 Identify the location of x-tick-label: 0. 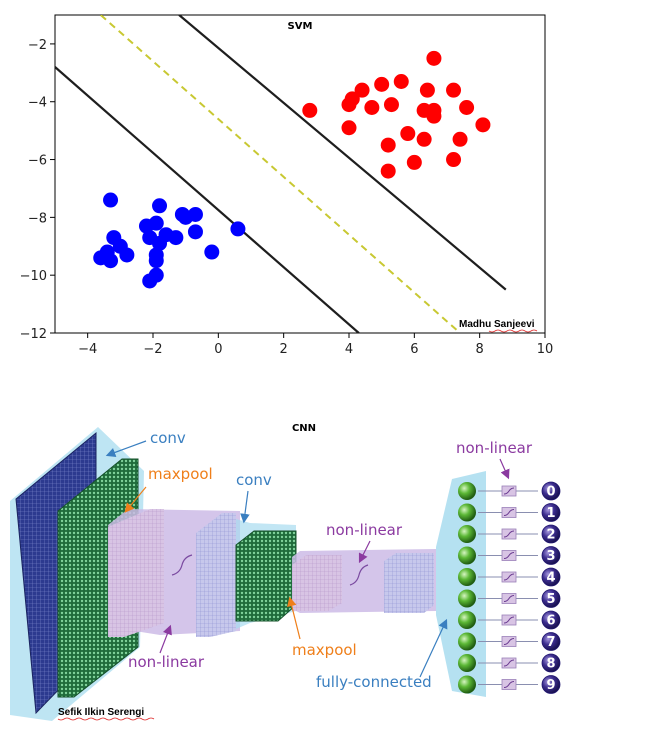
(218, 349).